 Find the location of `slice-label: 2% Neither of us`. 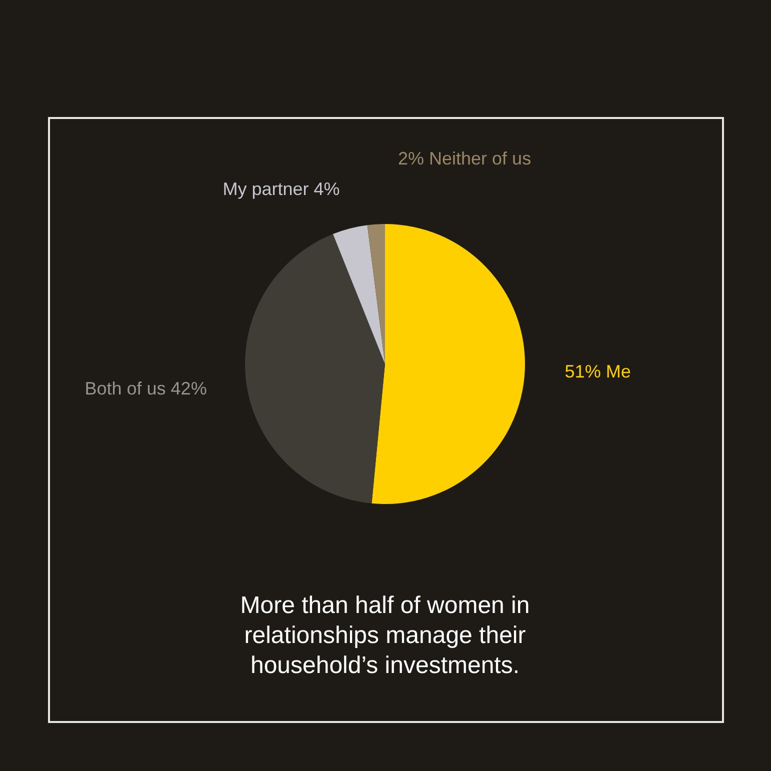

slice-label: 2% Neither of us is located at coordinates (465, 158).